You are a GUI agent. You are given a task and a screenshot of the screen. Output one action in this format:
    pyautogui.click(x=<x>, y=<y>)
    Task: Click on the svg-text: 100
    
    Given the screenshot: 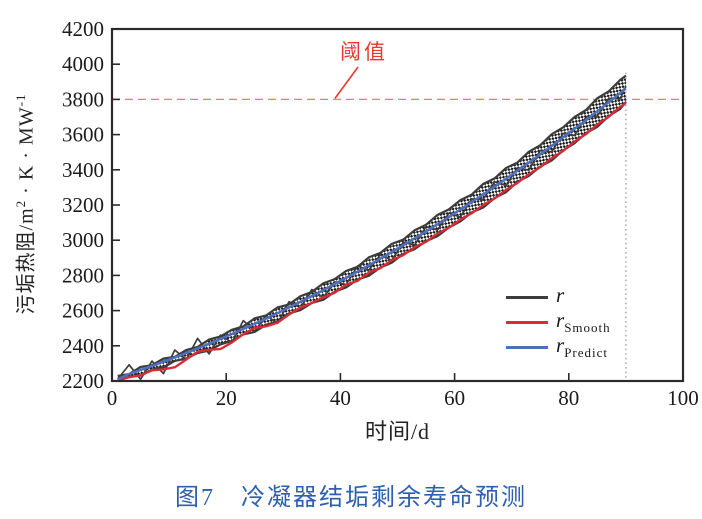 What is the action you would take?
    pyautogui.click(x=683, y=398)
    